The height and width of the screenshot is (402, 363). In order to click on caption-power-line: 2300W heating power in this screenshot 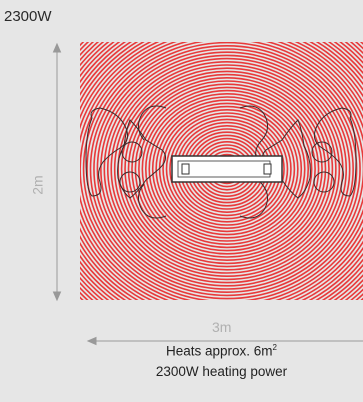, I will do `click(221, 371)`.